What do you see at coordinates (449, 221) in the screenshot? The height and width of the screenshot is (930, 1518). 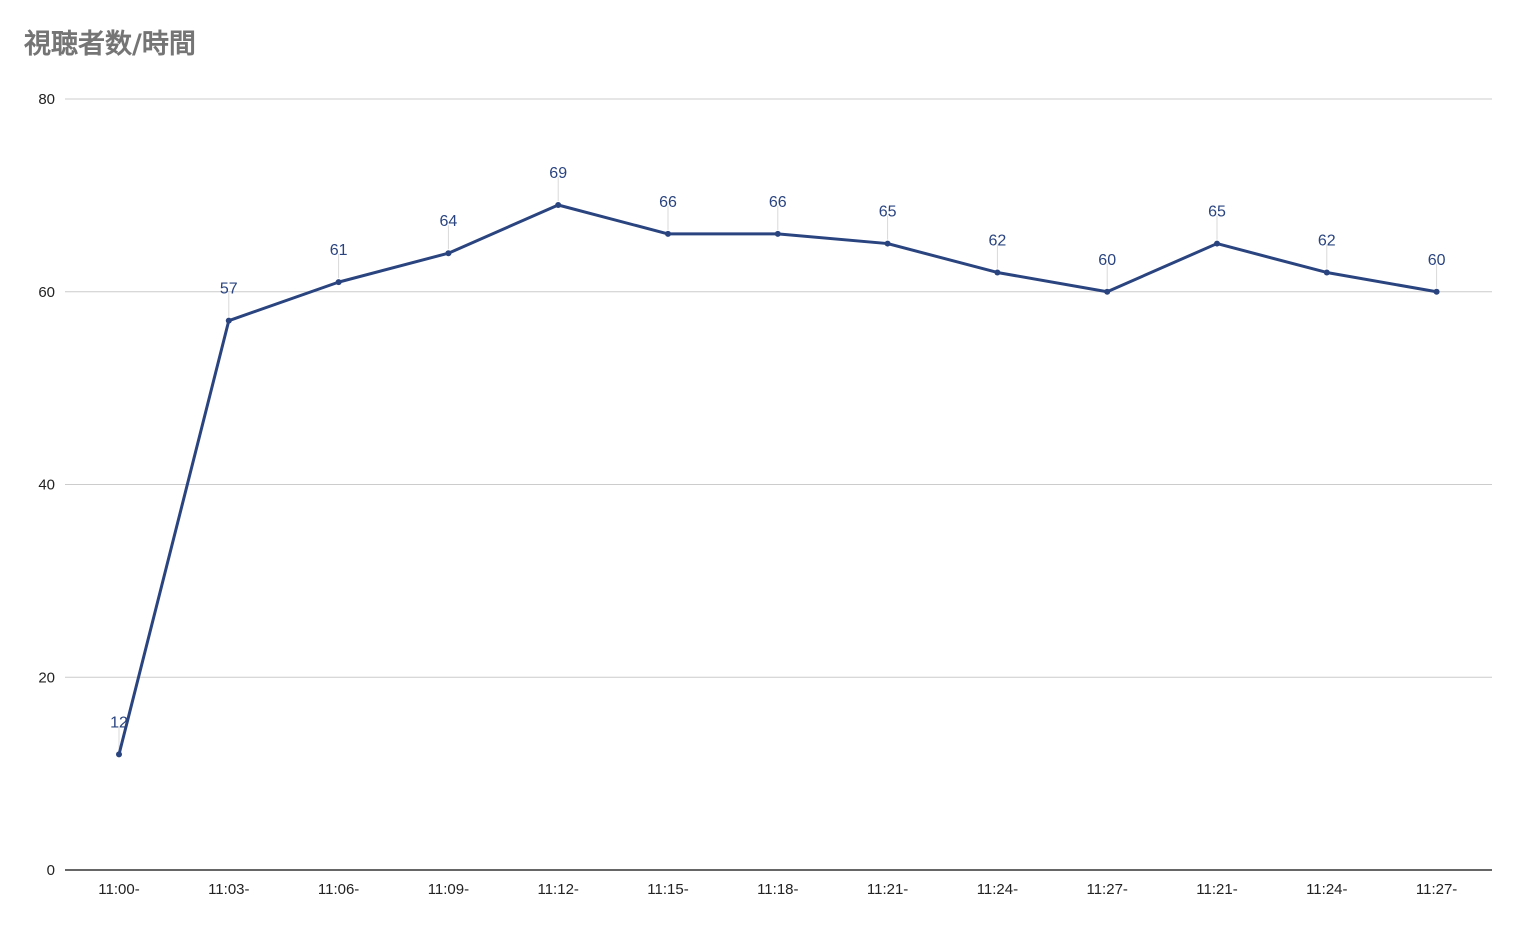 I see `data-label: 64` at bounding box center [449, 221].